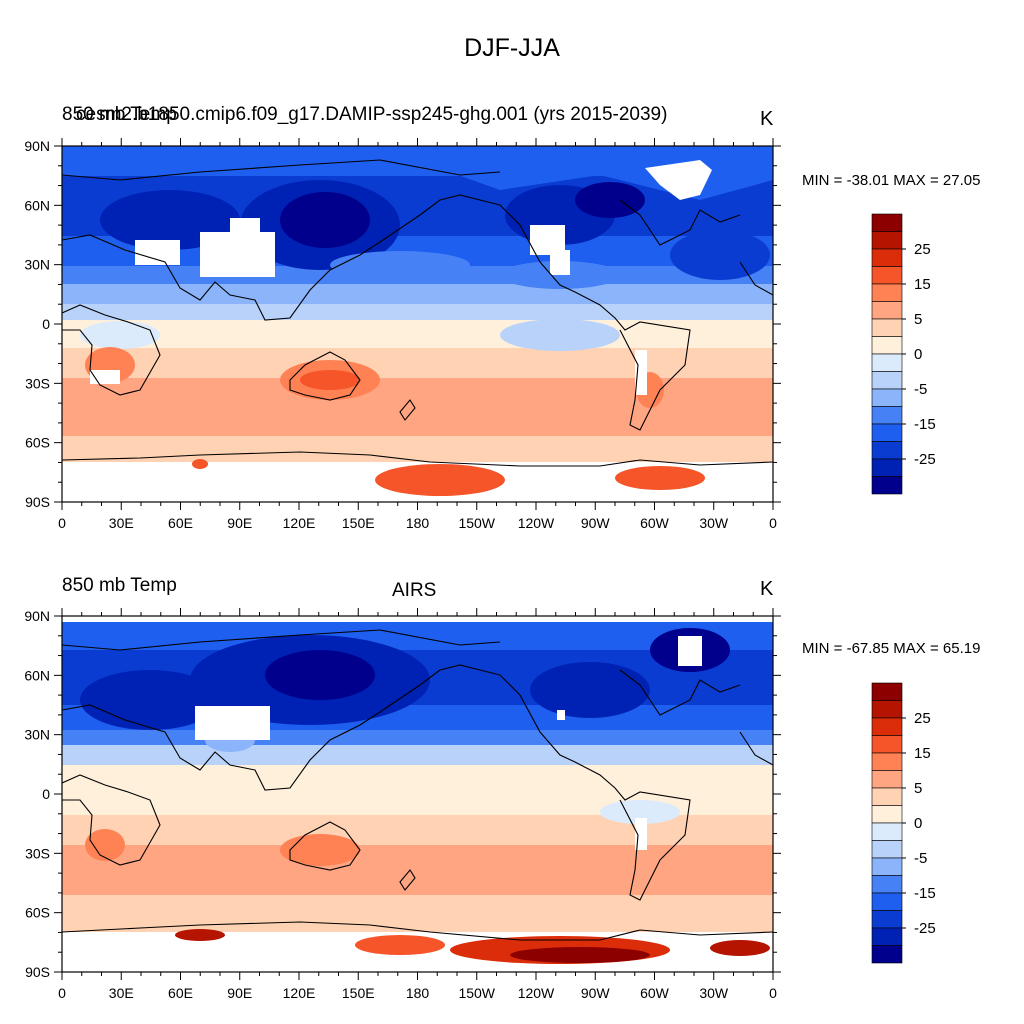 This screenshot has height=1024, width=1024. What do you see at coordinates (922, 284) in the screenshot?
I see `colorbar-label: 15` at bounding box center [922, 284].